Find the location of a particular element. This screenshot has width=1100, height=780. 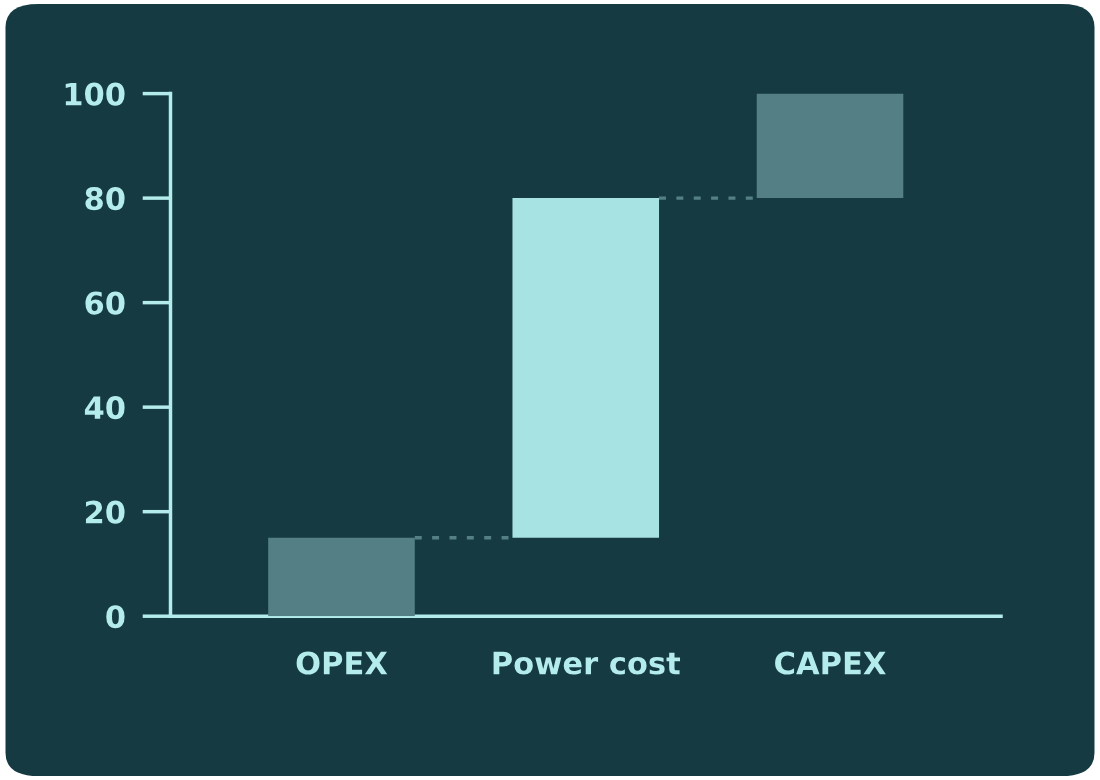

y-tick-label: 0 is located at coordinates (115, 617).